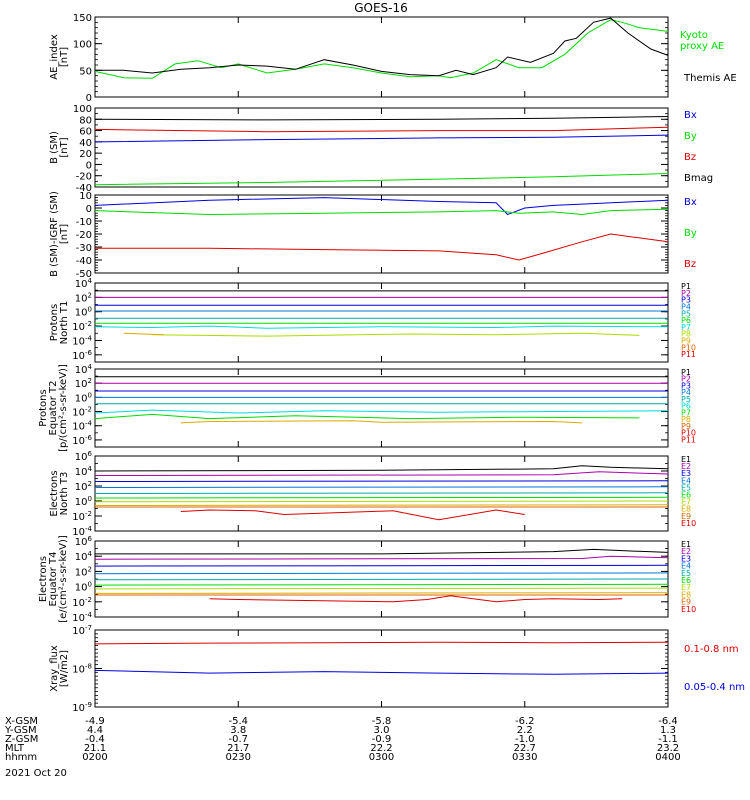 The height and width of the screenshot is (800, 750). I want to click on legend-label: E3, so click(686, 558).